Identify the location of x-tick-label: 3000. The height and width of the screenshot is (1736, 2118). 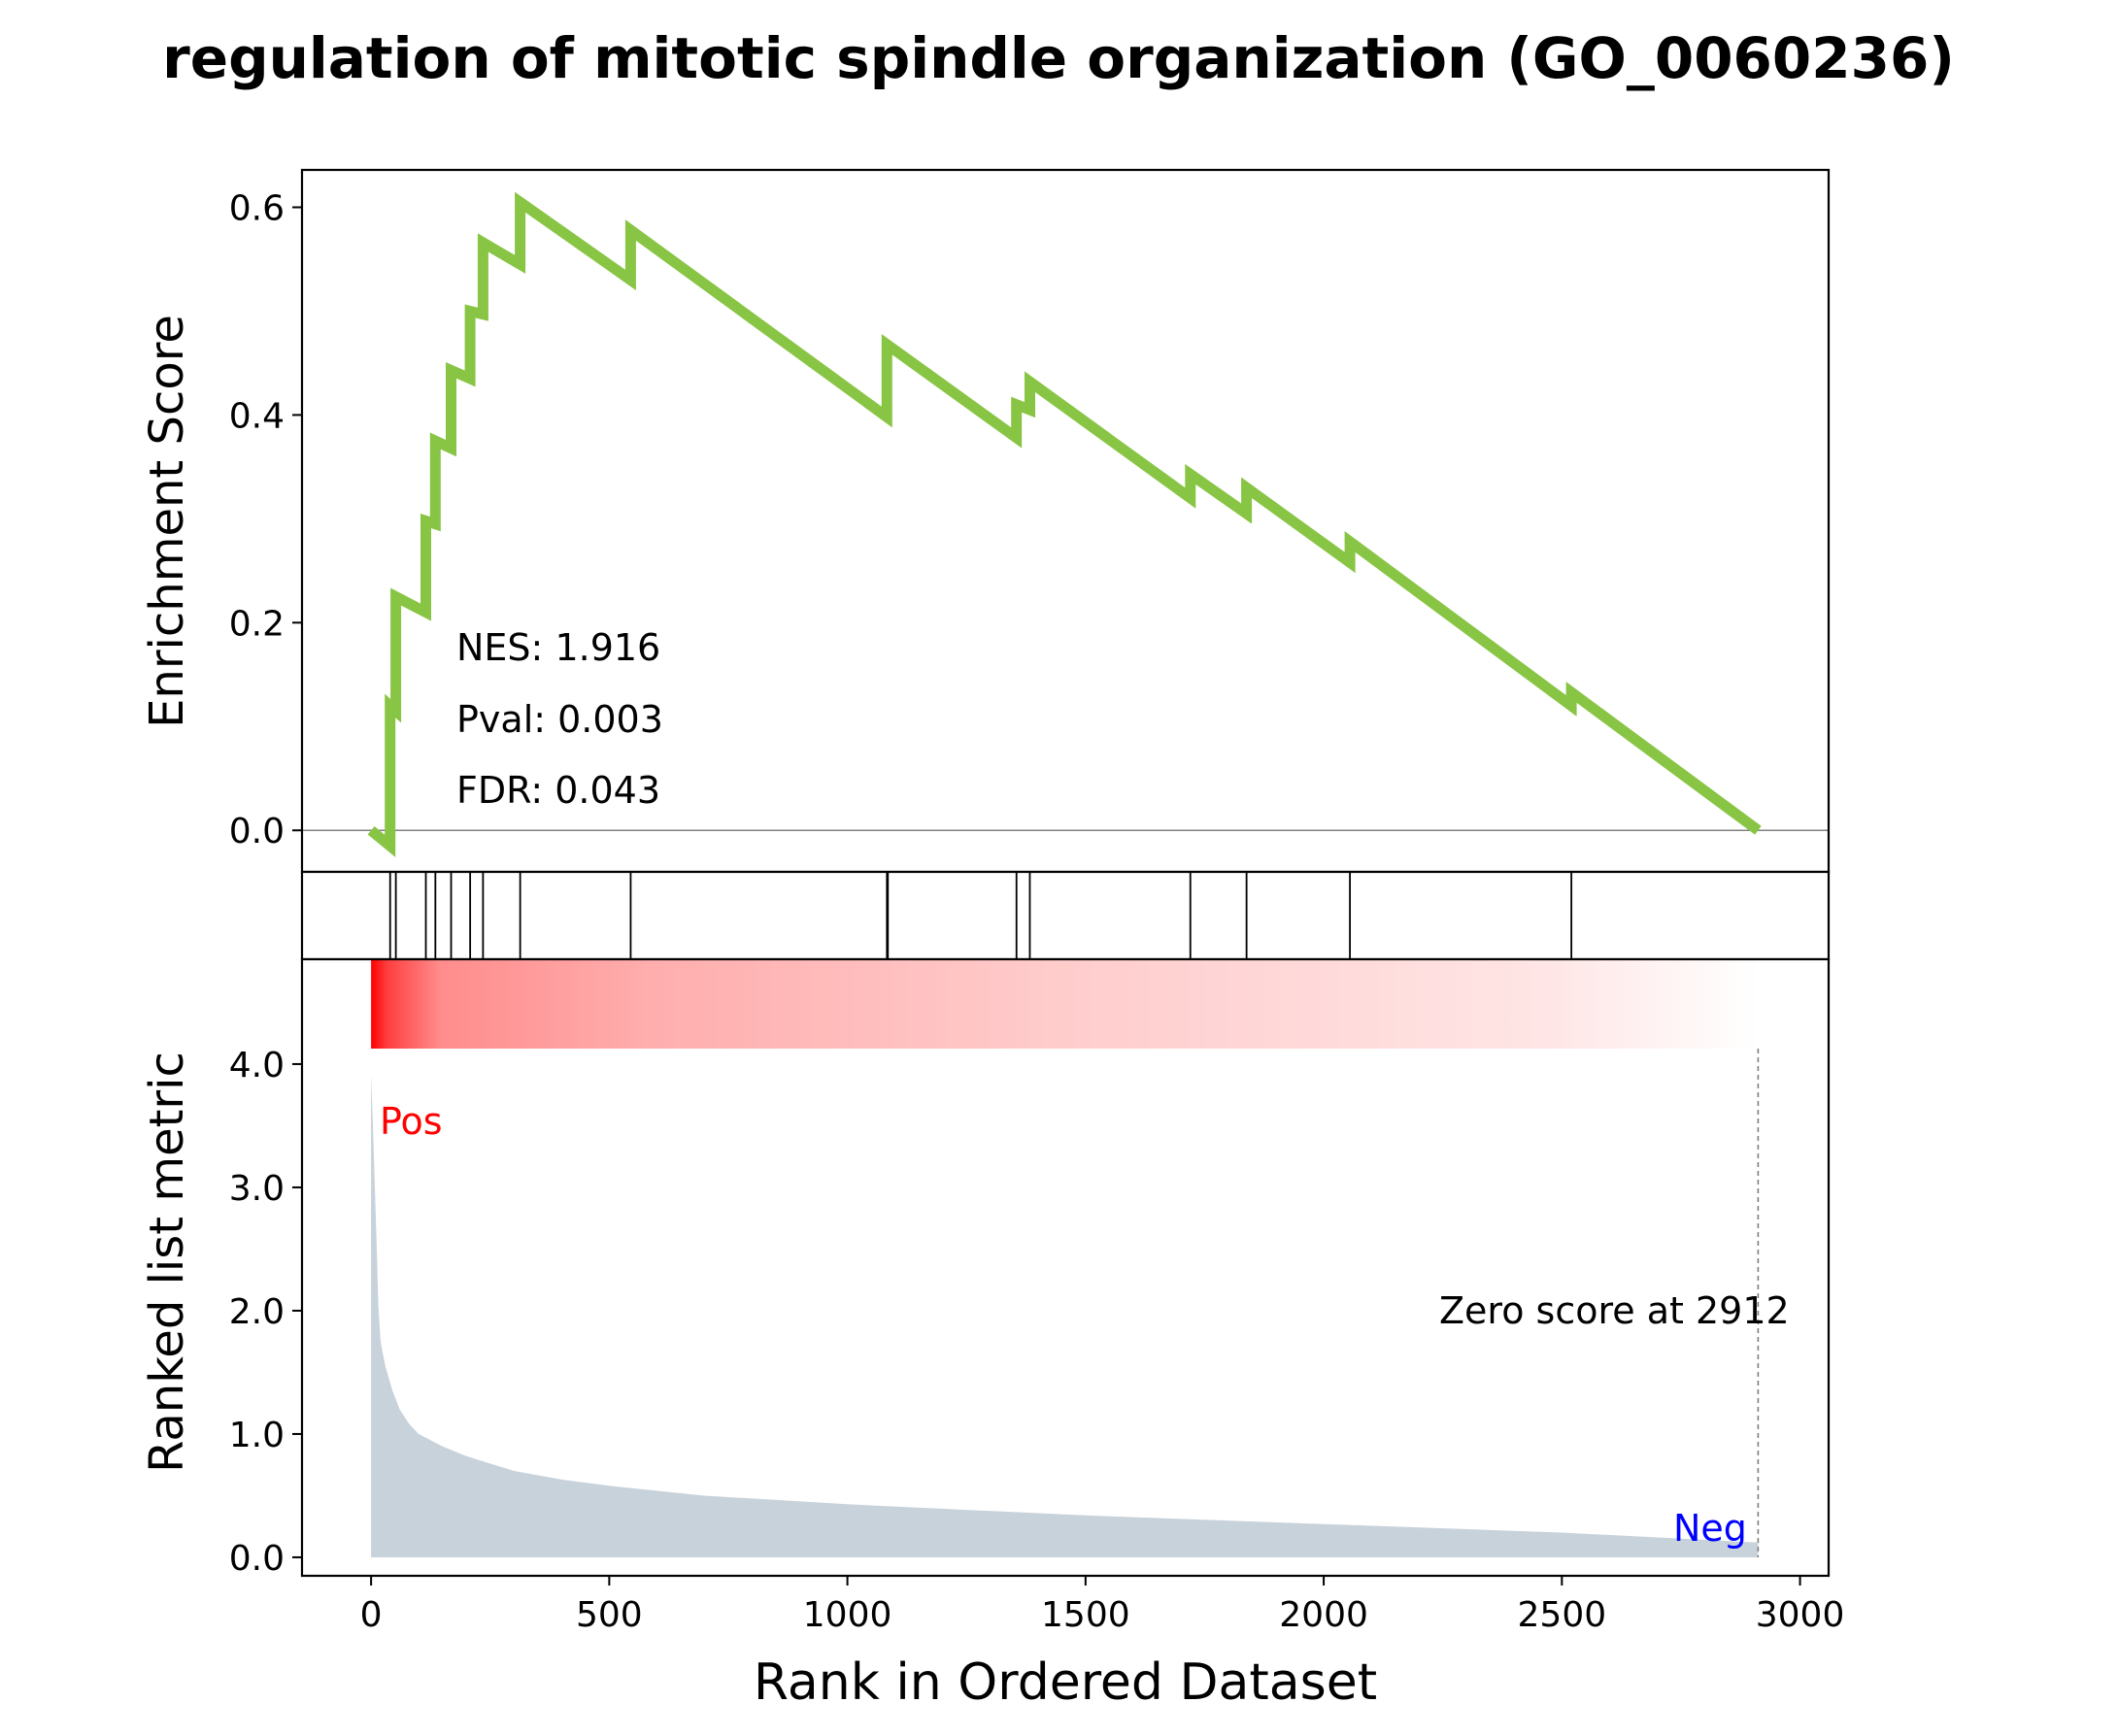
(1800, 1615).